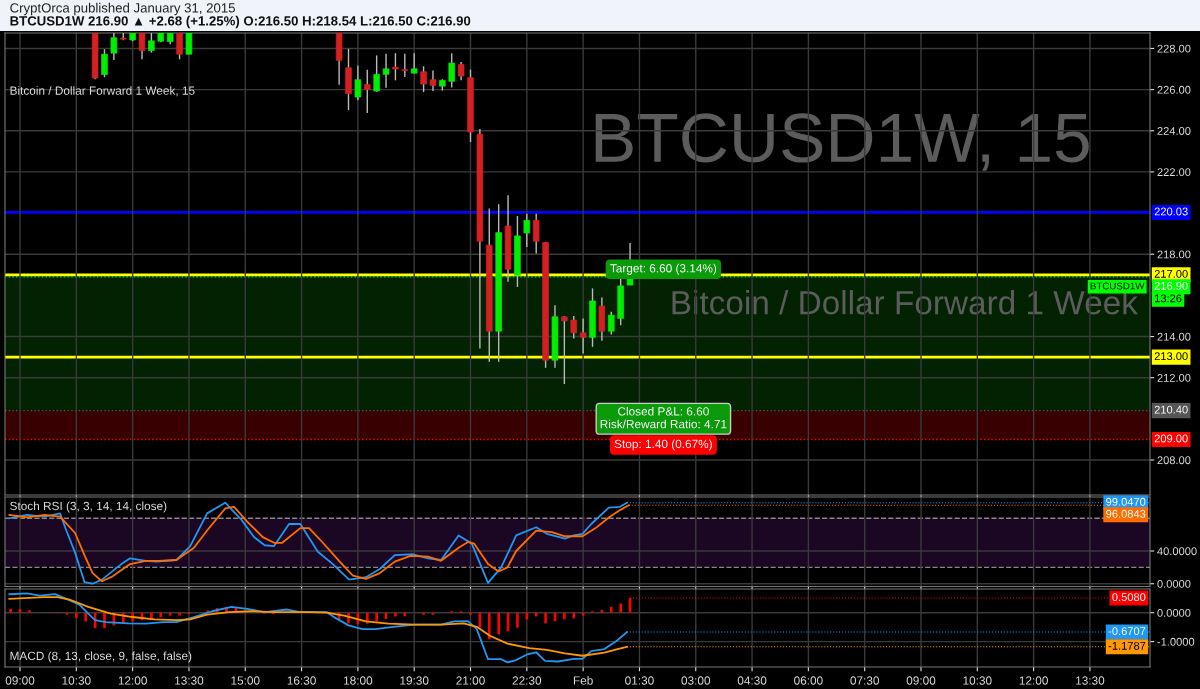 The image size is (1200, 689). Describe the element at coordinates (1171, 211) in the screenshot. I see `ref-line-label: 220.03` at that location.